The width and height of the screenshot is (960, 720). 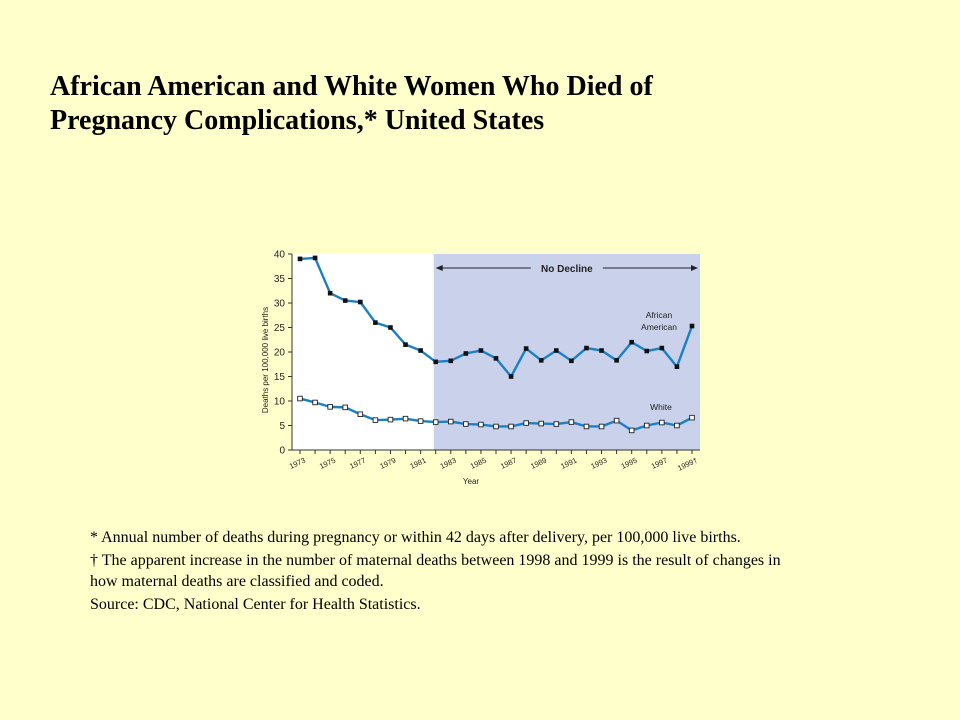 I want to click on x-tick-label: 1987, so click(x=508, y=463).